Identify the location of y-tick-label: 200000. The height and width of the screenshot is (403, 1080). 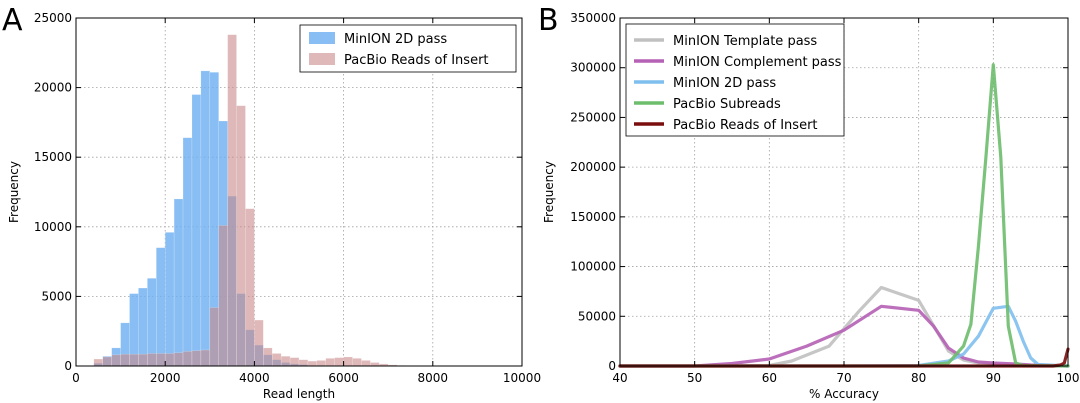
(593, 167).